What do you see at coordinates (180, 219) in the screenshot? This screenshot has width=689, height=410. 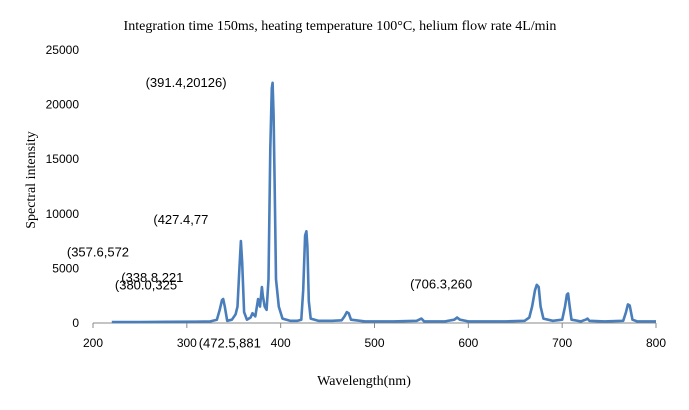 I see `peak-annotation: (427.4,77` at bounding box center [180, 219].